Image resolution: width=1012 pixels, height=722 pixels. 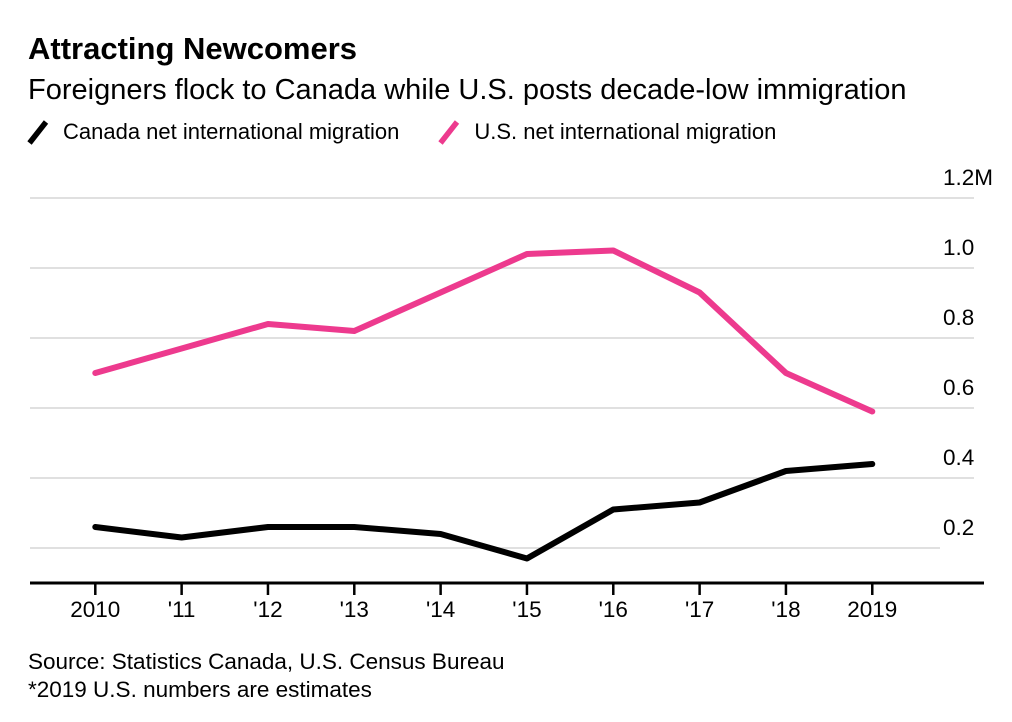 What do you see at coordinates (958, 457) in the screenshot?
I see `y-axis-tick-label: 0.4` at bounding box center [958, 457].